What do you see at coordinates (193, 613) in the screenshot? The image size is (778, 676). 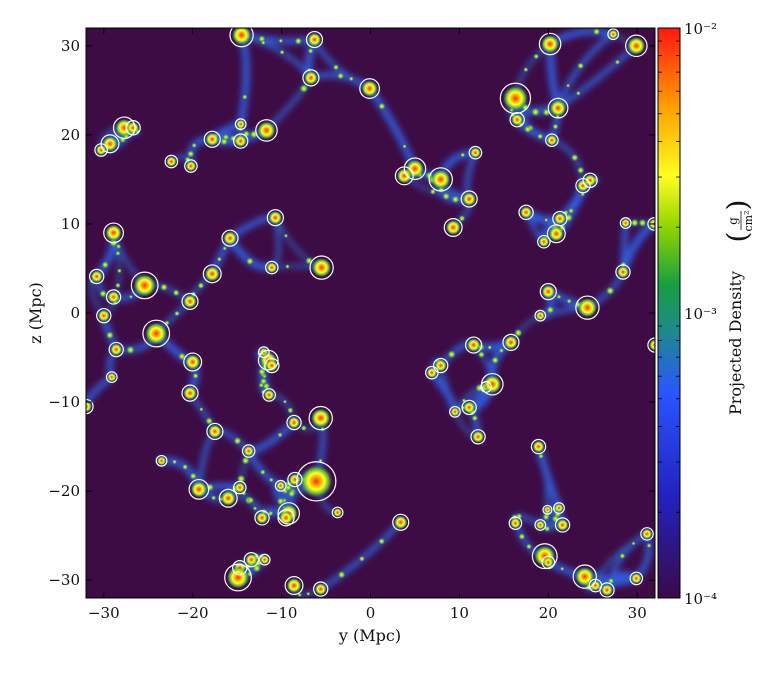 I see `x-tick-label: −20` at bounding box center [193, 613].